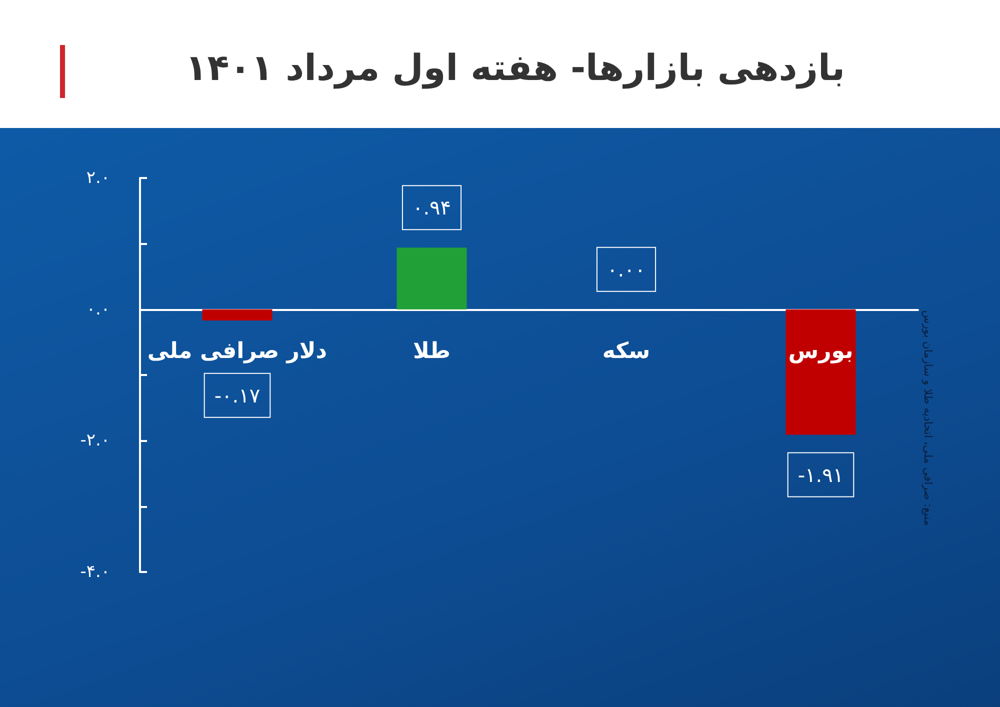 This screenshot has width=1000, height=707. Describe the element at coordinates (626, 269) in the screenshot. I see `data-label: ۰.۰۰` at that location.